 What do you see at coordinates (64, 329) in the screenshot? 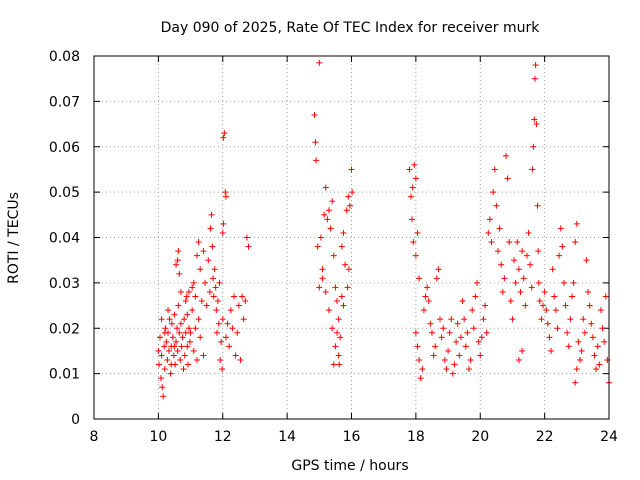
I see `y-tick-label: 0.02` at bounding box center [64, 329].